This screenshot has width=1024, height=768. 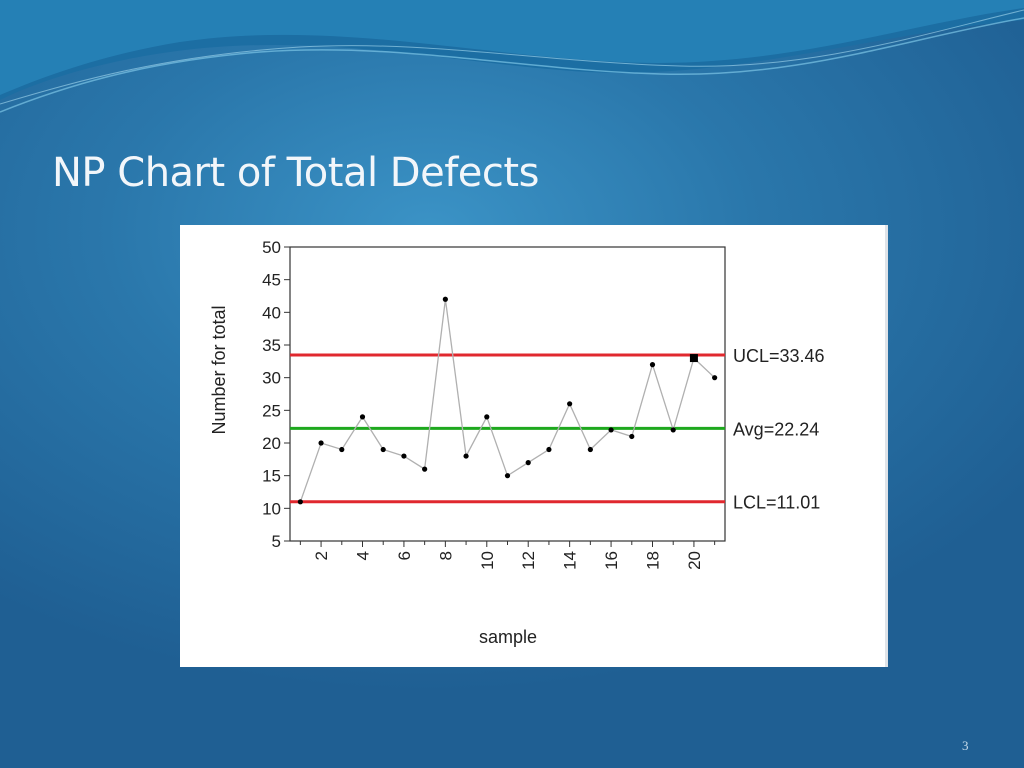 I want to click on x-tick-label: 18, so click(x=653, y=560).